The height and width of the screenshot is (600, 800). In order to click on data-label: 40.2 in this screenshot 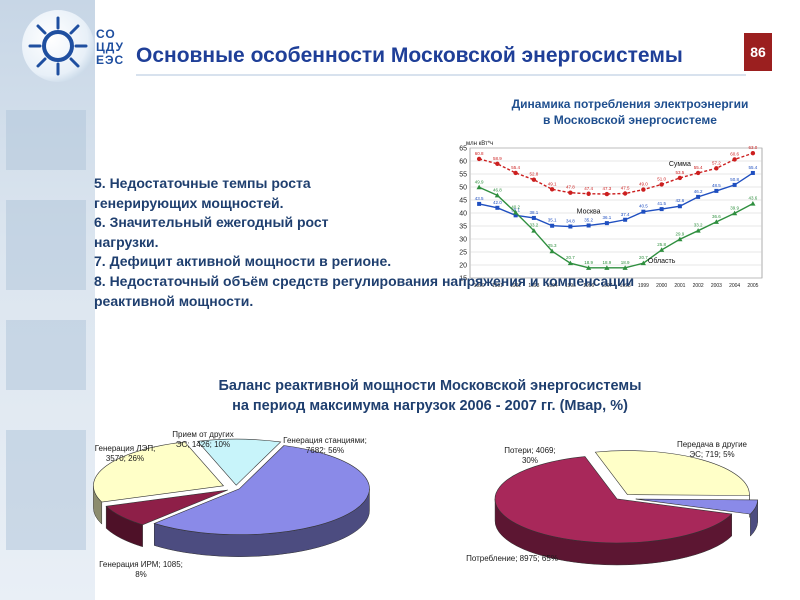, I will do `click(515, 206)`.